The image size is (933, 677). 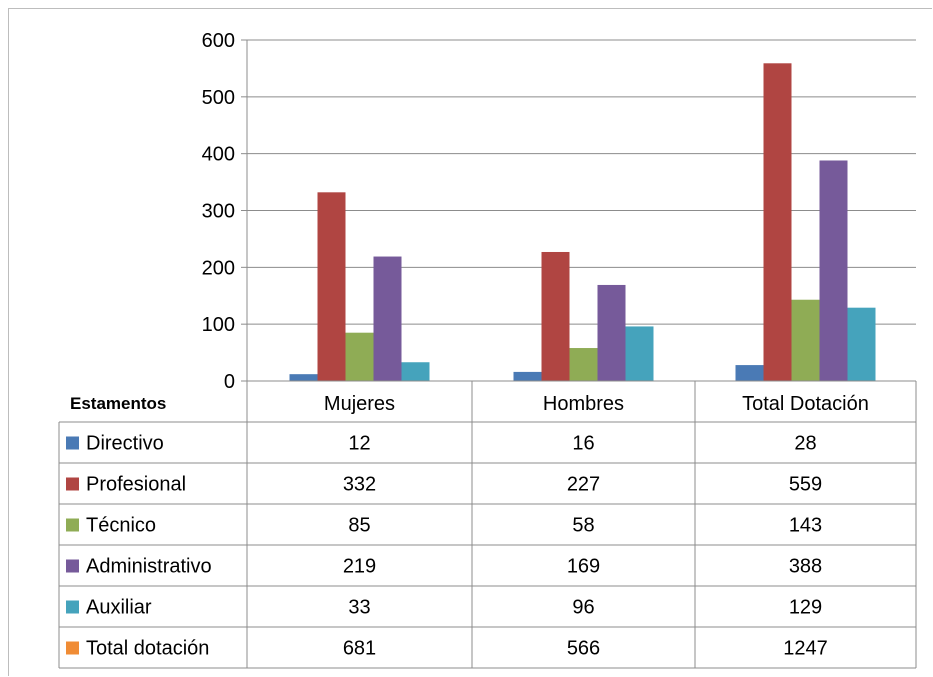 I want to click on y-tick-label: 0, so click(x=229, y=382).